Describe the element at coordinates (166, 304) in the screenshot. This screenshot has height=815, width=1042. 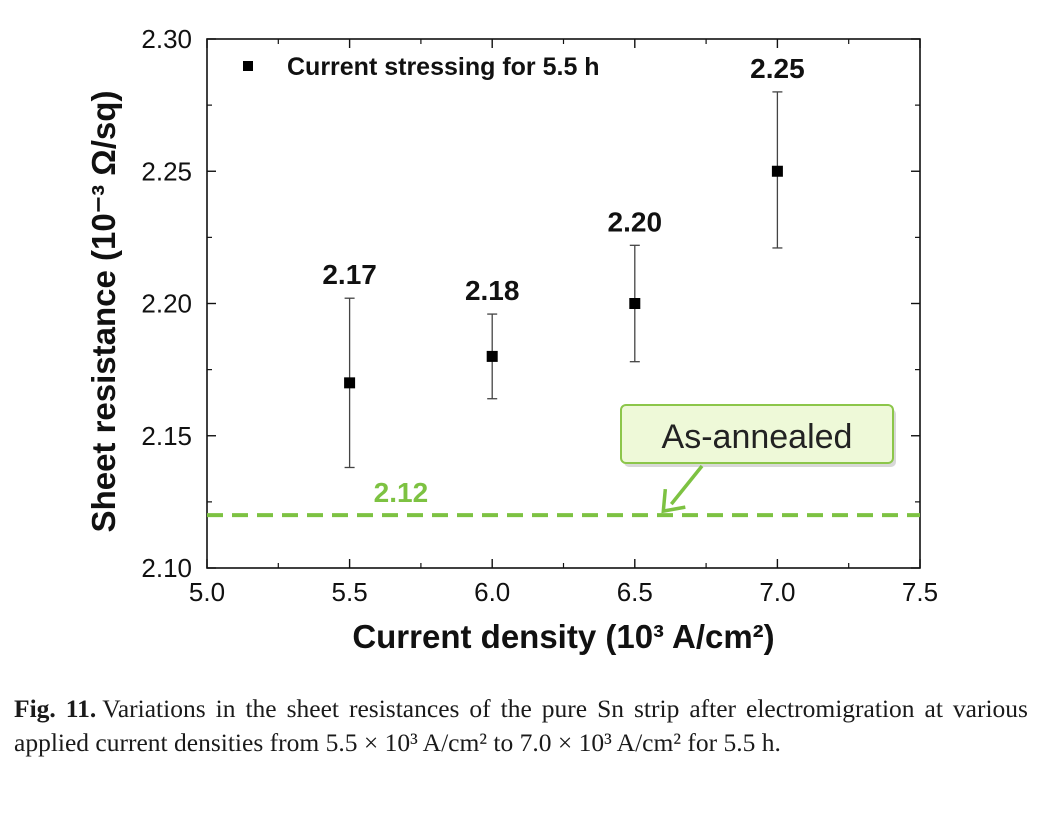
I see `y-tick-label: 2.20` at that location.